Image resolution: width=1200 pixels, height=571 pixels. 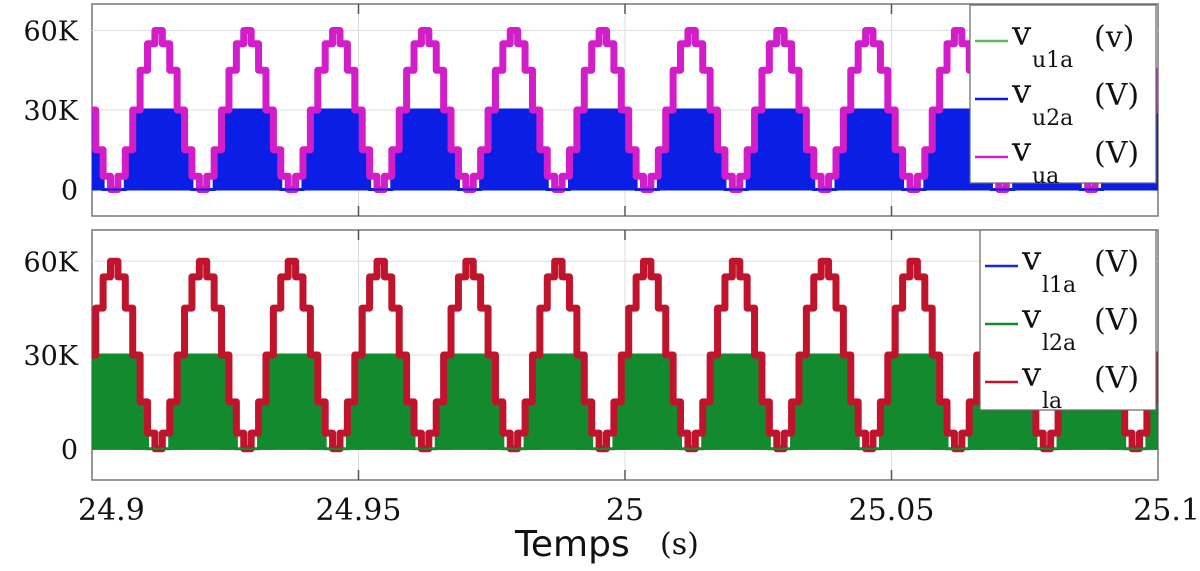 What do you see at coordinates (1052, 401) in the screenshot?
I see `legend-subscript: la` at bounding box center [1052, 401].